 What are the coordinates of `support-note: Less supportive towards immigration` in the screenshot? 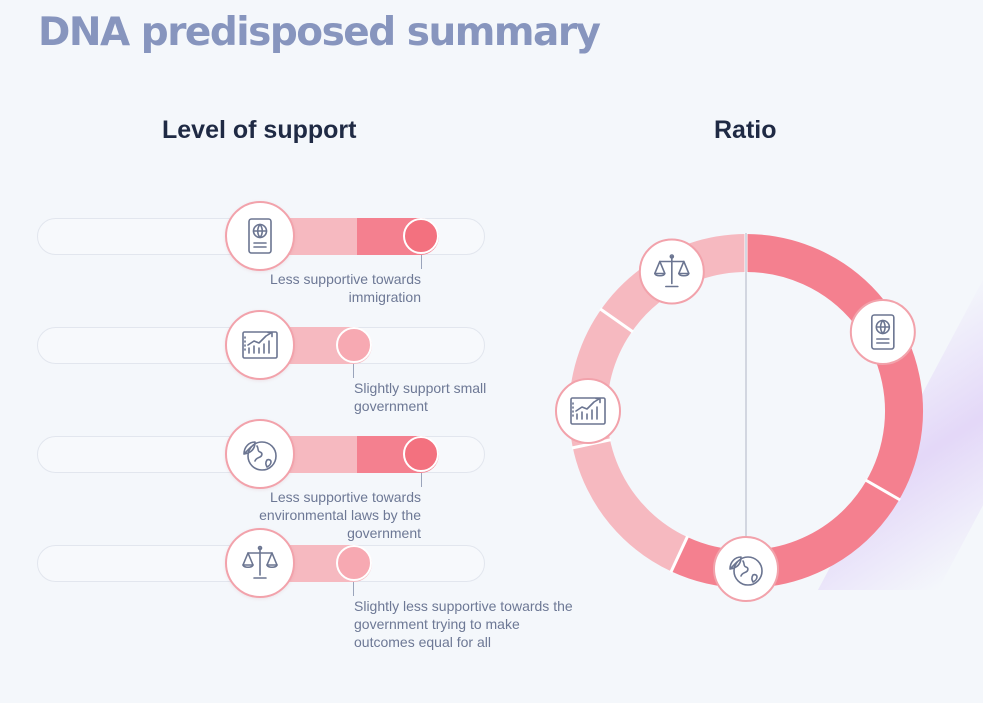 It's located at (345, 288).